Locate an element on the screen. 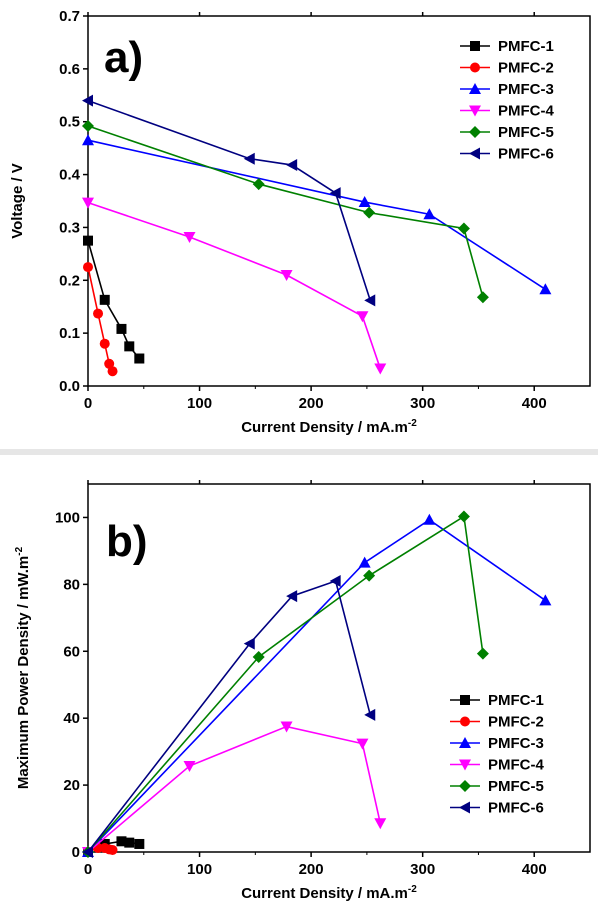 The image size is (598, 903). legend-label: PMFC-2 is located at coordinates (516, 722).